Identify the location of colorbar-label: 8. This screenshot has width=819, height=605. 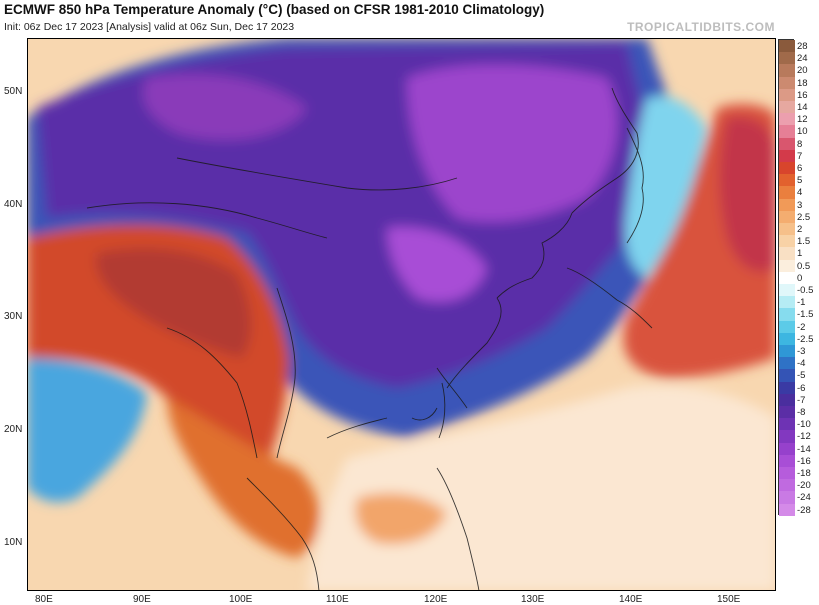
(800, 144).